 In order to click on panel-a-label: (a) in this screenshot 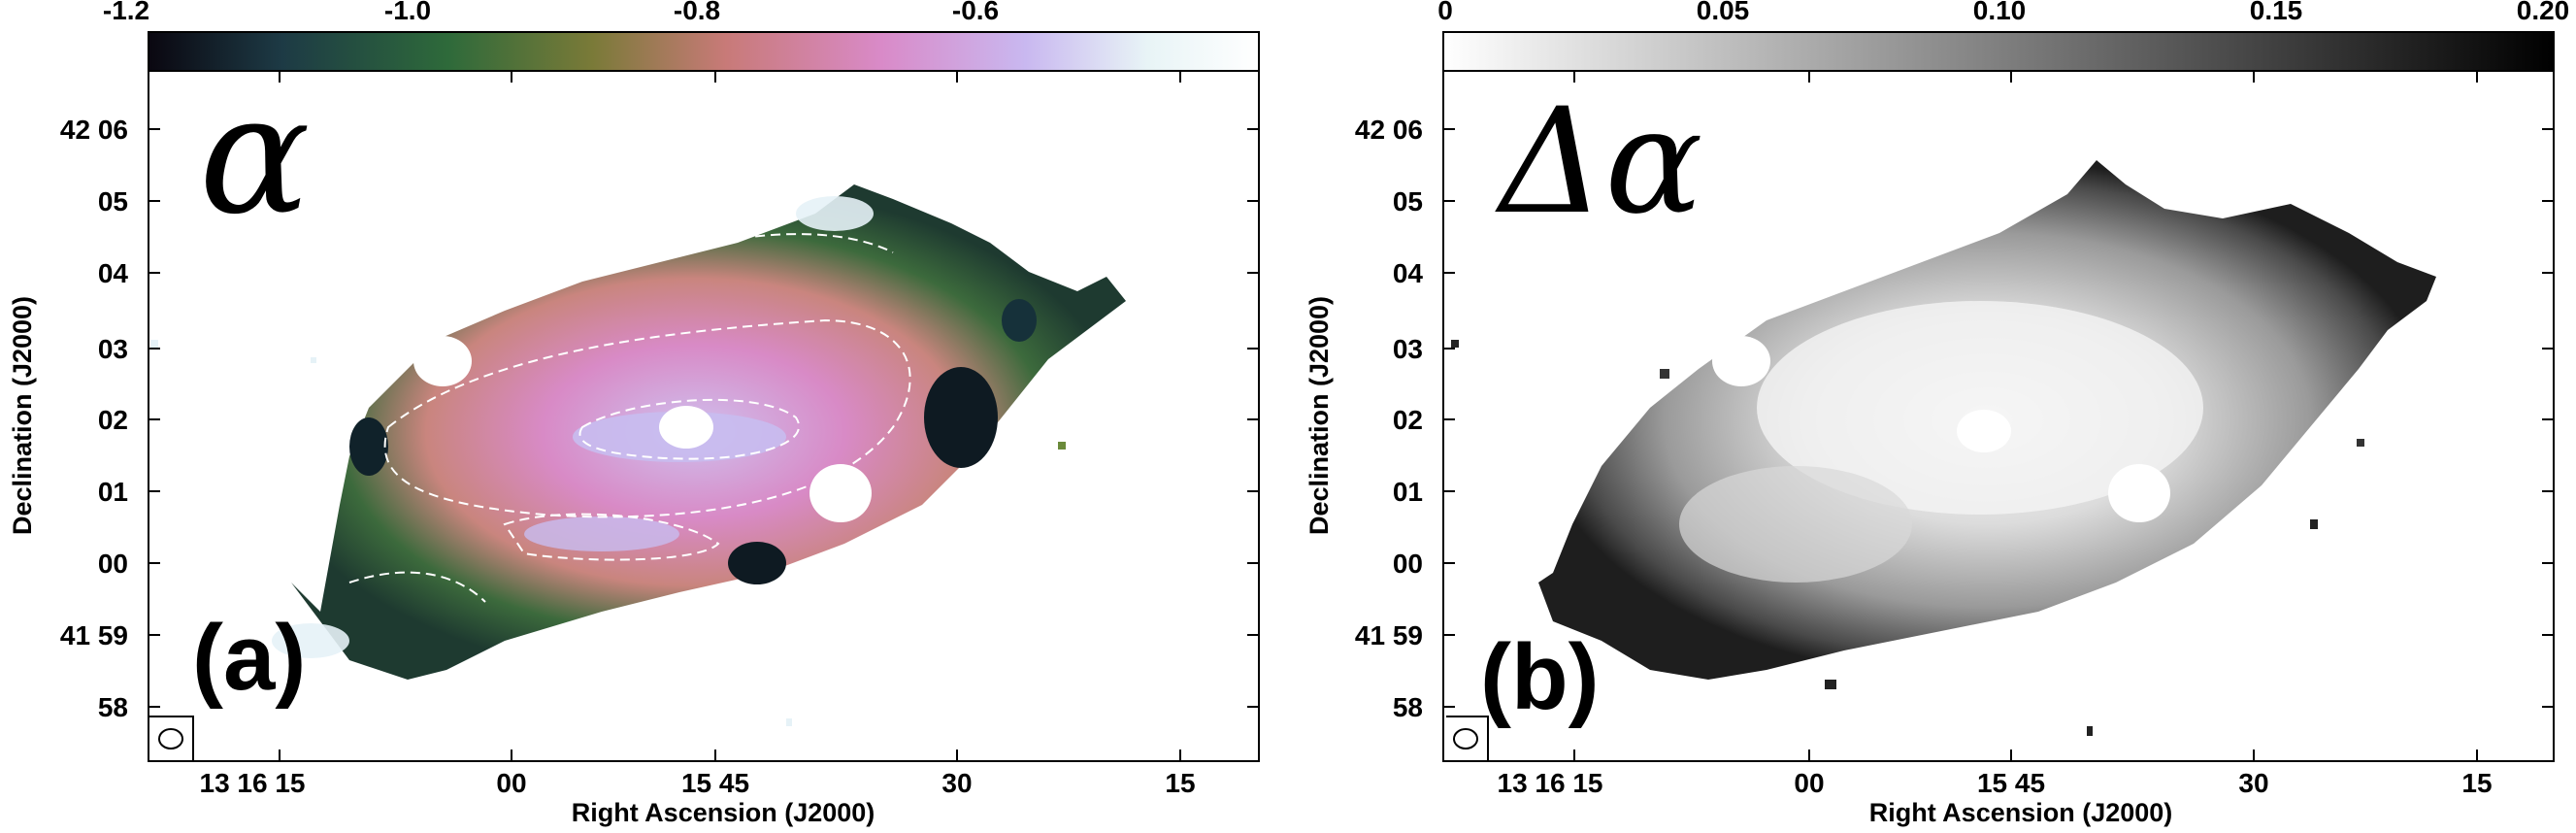, I will do `click(249, 658)`.